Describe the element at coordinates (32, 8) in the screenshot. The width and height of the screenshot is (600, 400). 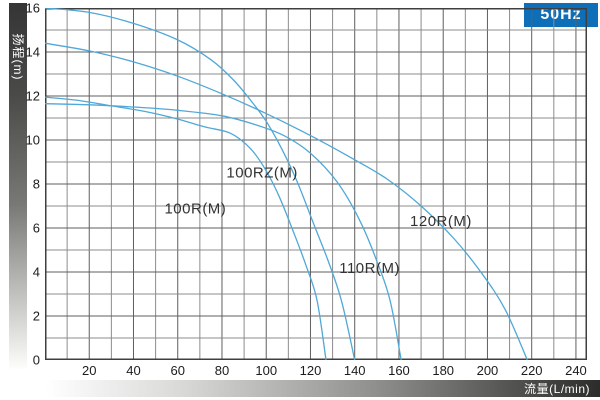
I see `y-tick-label: 16` at that location.